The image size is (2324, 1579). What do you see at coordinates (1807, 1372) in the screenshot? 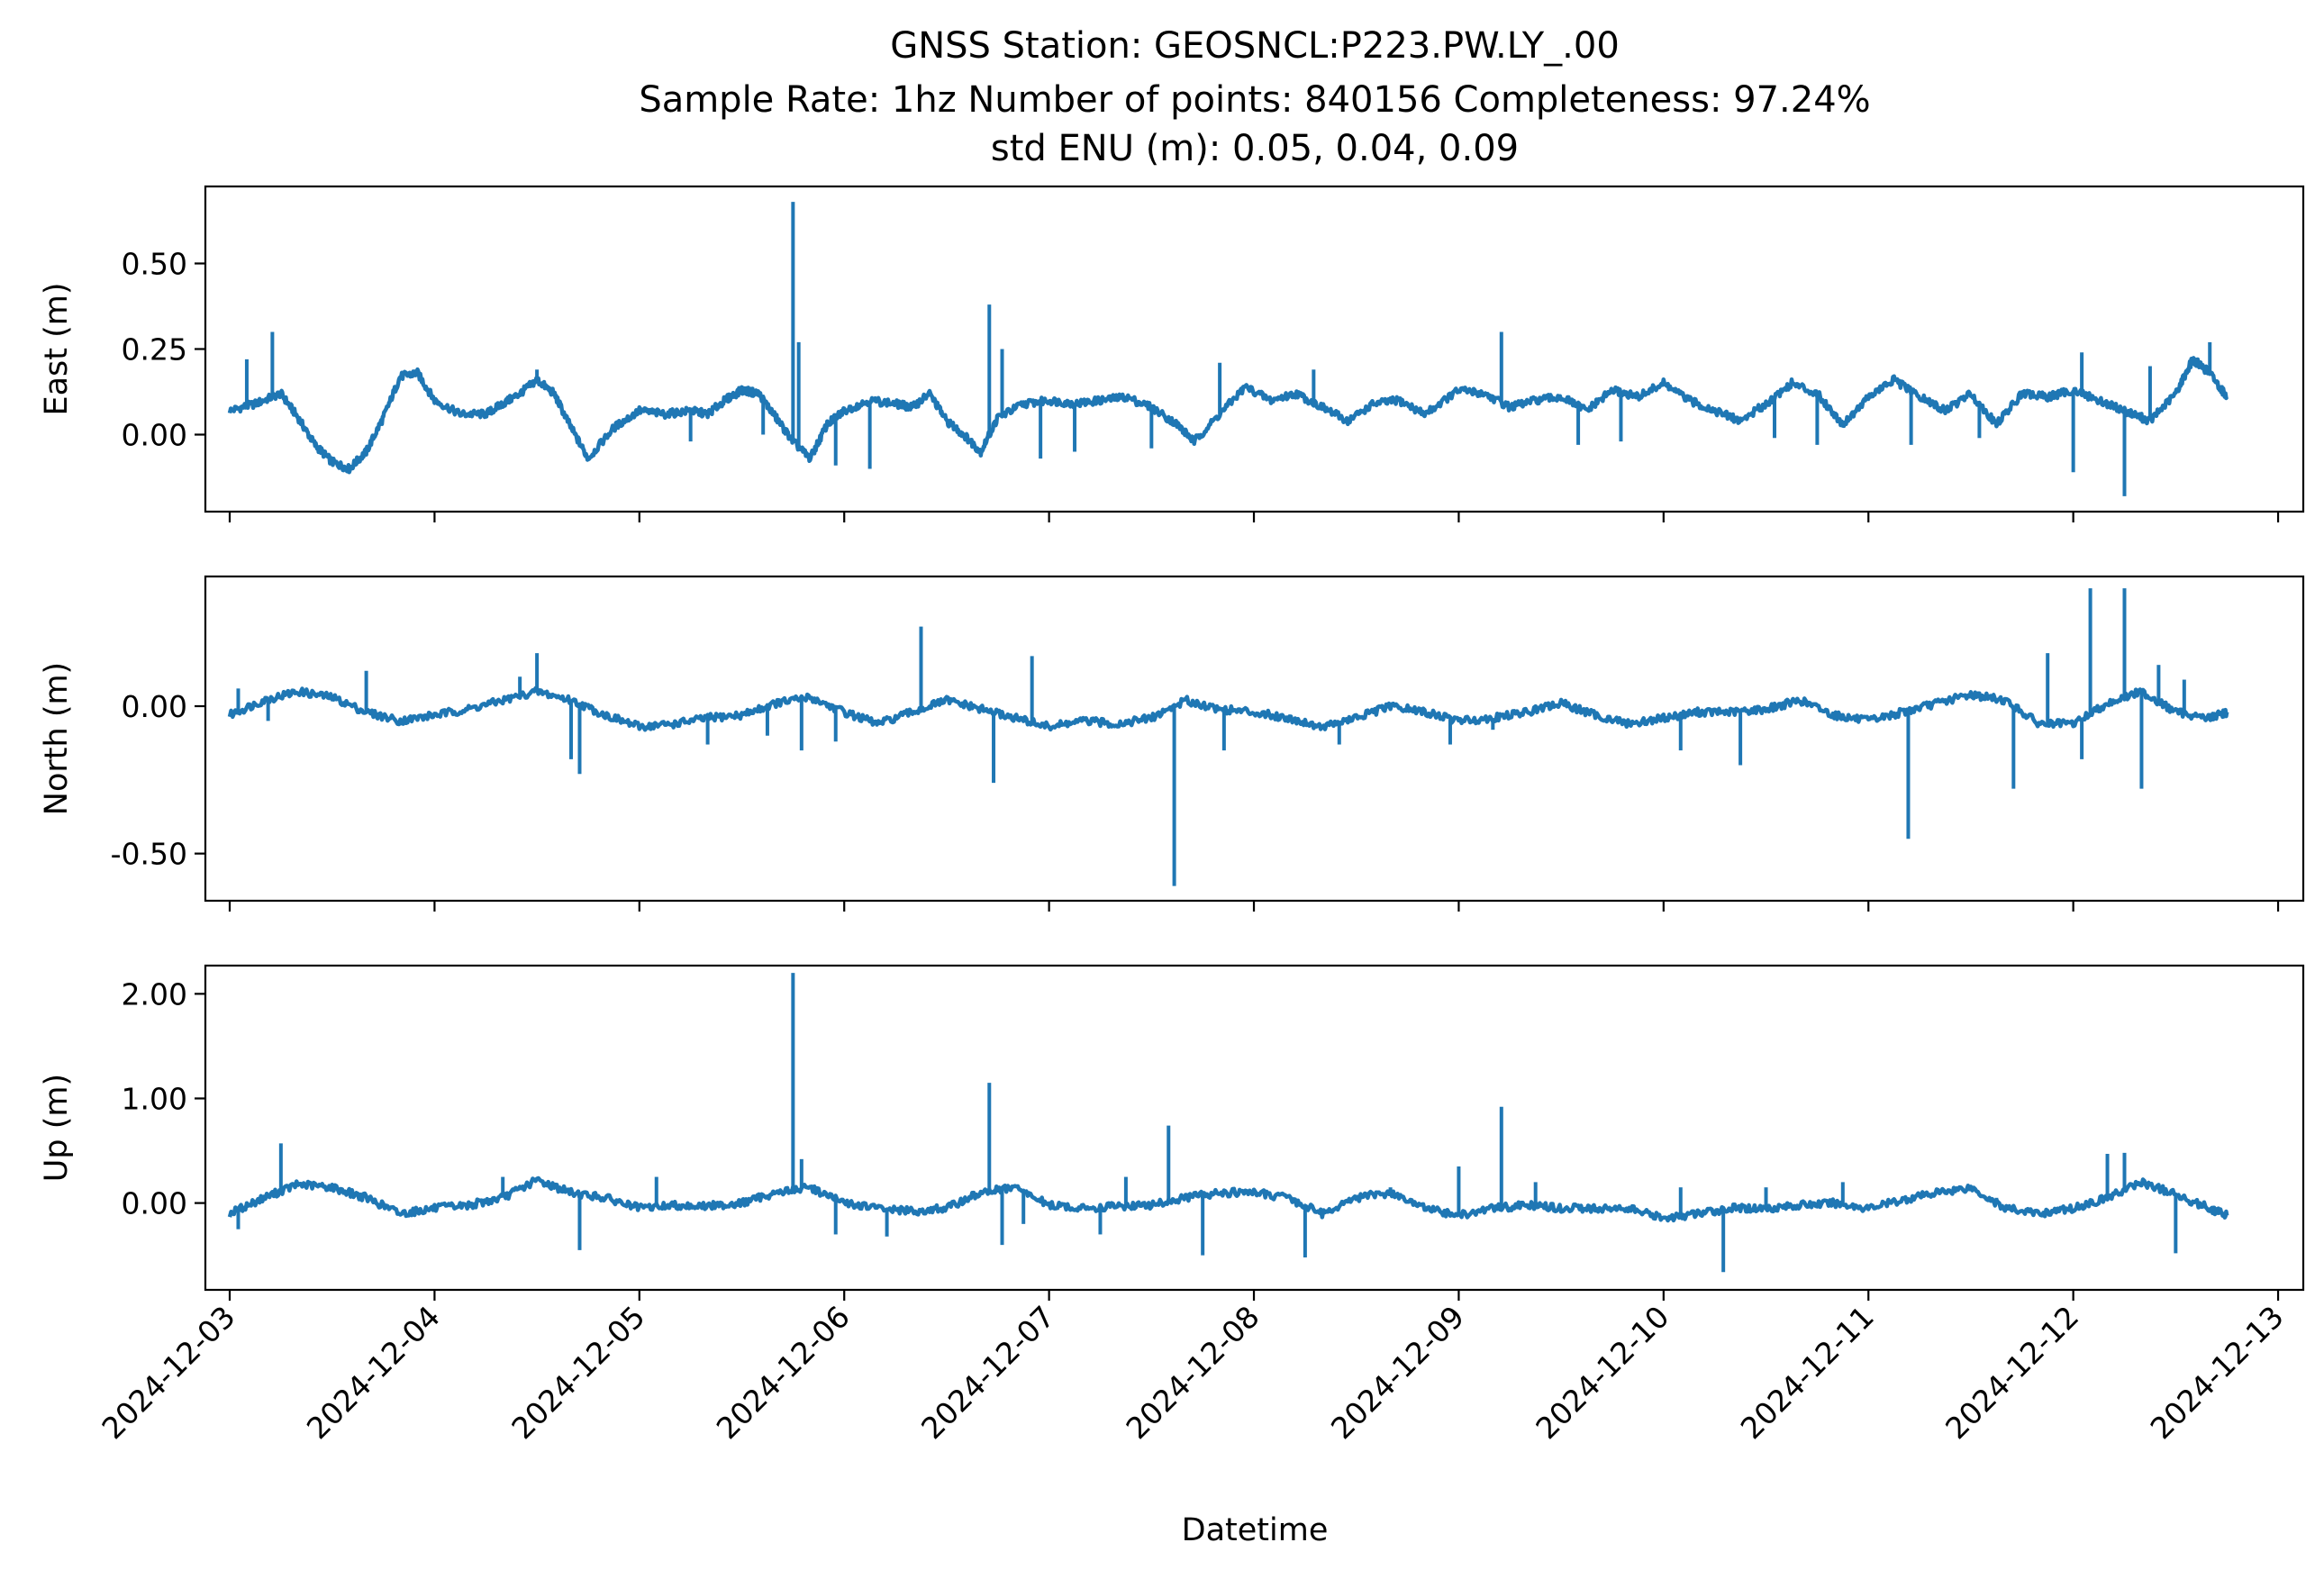
I see `x-tick-label: 2024-12-11` at bounding box center [1807, 1372].